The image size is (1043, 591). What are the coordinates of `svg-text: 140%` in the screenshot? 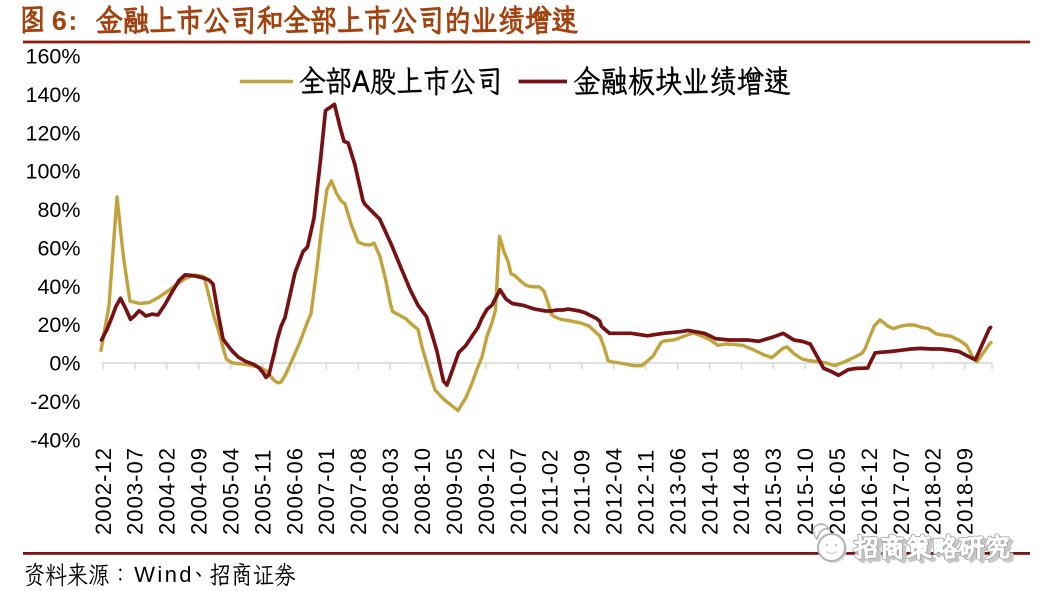 It's located at (53, 95).